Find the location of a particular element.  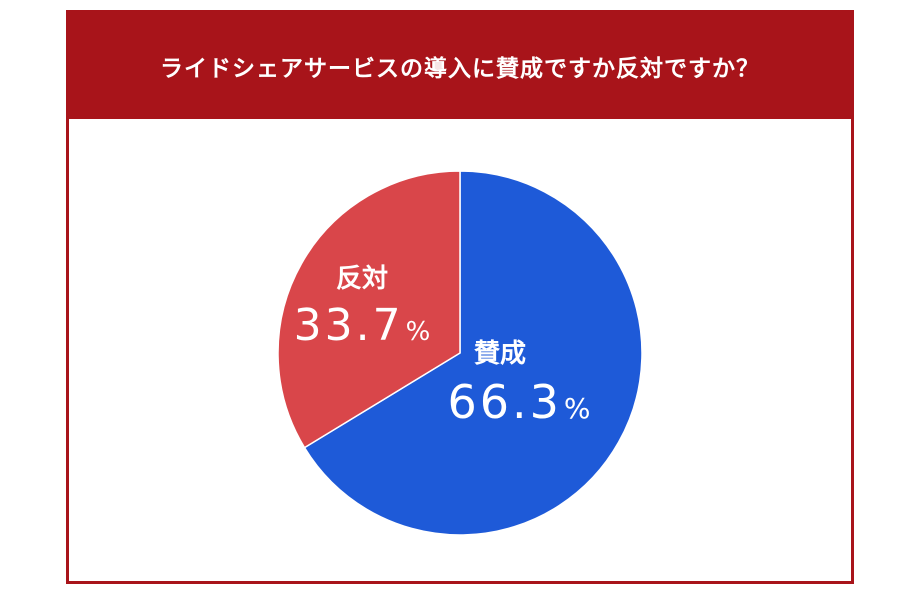

pie-labels: 賛成 66.3% 反対 33.7% is located at coordinates (442, 346).